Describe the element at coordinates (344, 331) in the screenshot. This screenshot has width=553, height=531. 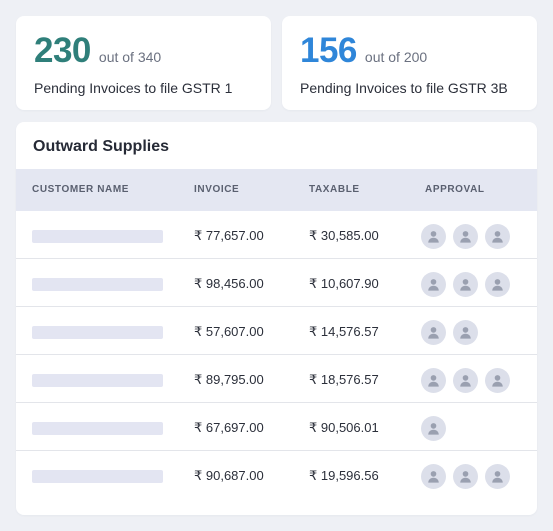
I see `taxable-amount: ₹ 14,576.57` at that location.